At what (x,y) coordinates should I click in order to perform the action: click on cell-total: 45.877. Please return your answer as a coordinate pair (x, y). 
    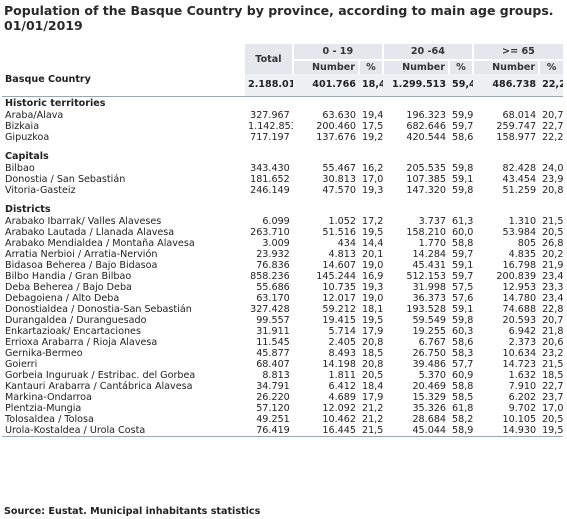
    Looking at the image, I should click on (273, 353).